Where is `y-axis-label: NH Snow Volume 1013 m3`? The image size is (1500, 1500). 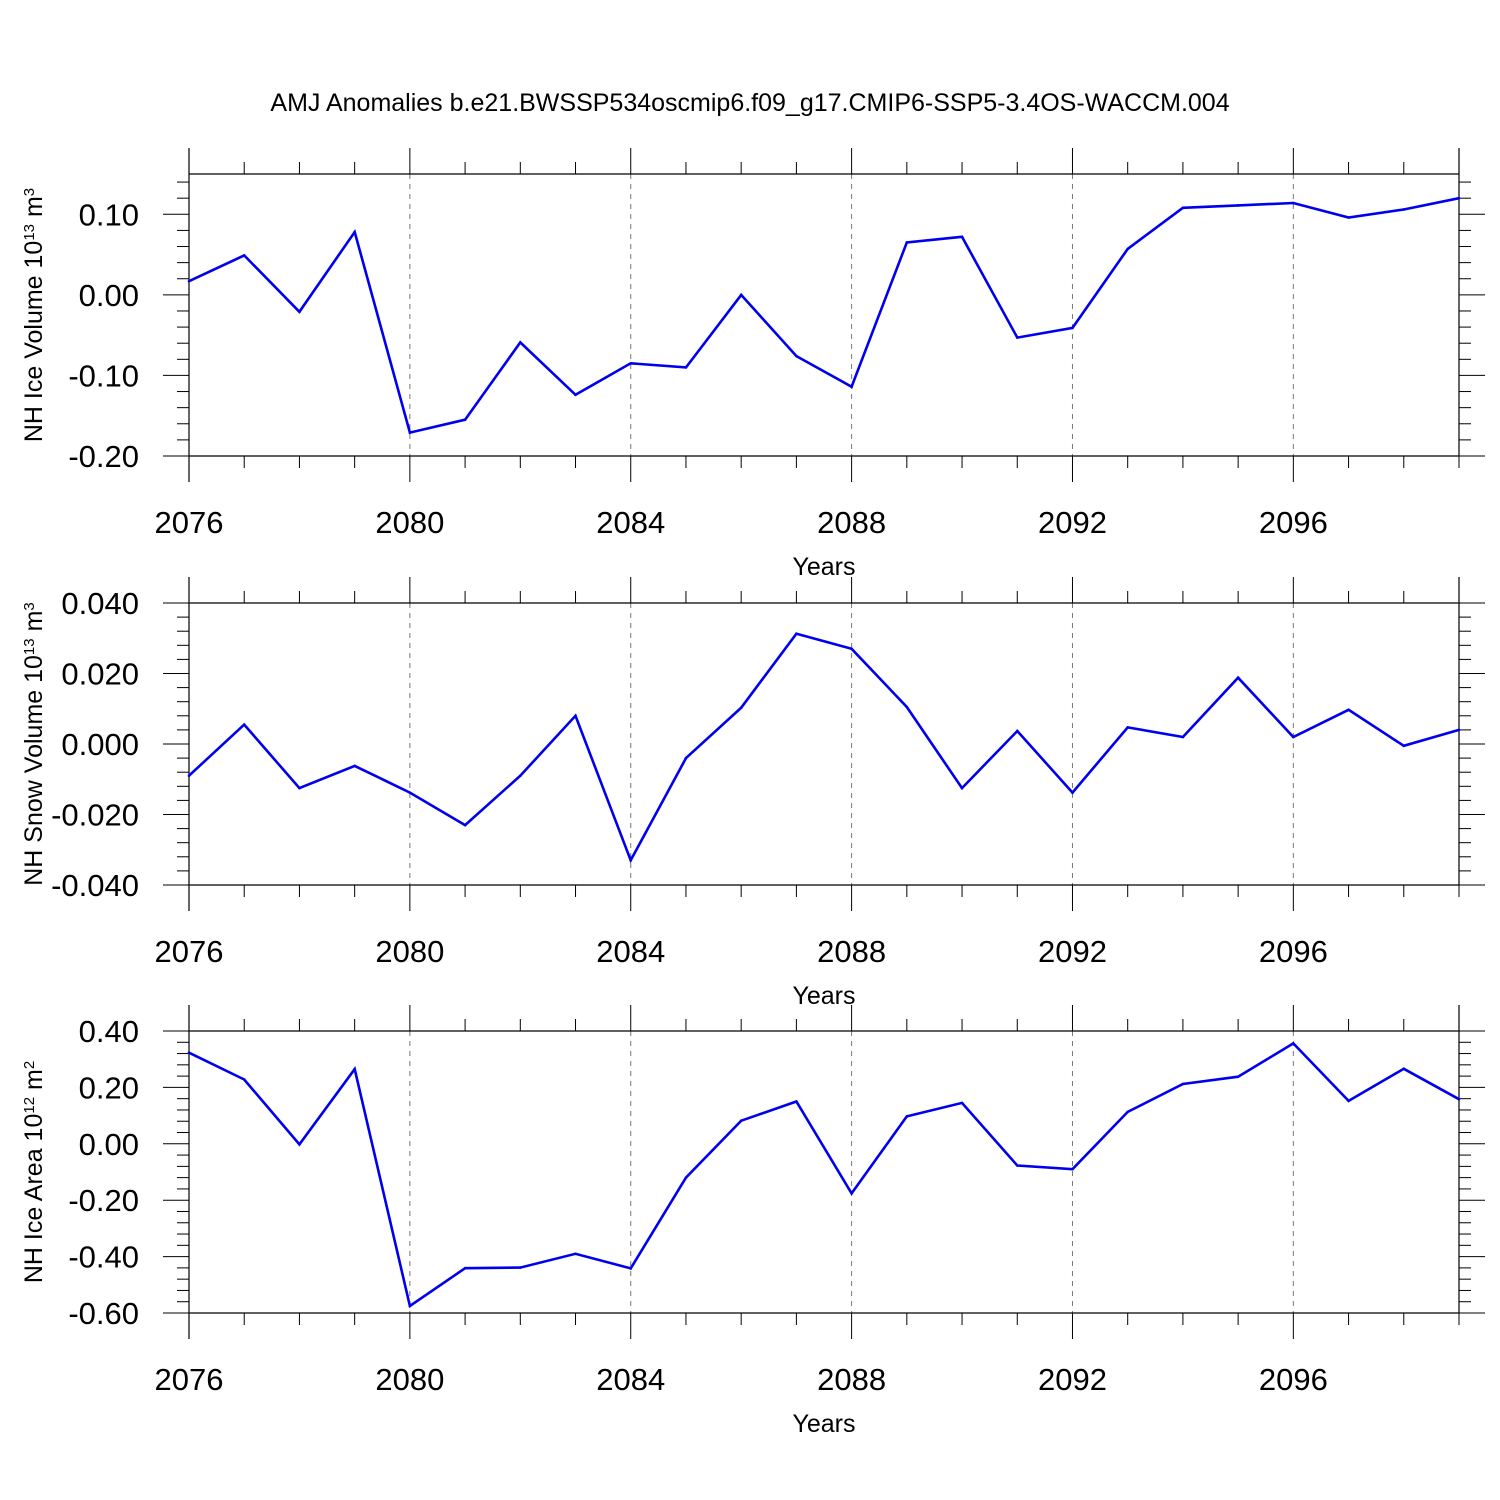
y-axis-label: NH Snow Volume 1013 m3 is located at coordinates (34, 744).